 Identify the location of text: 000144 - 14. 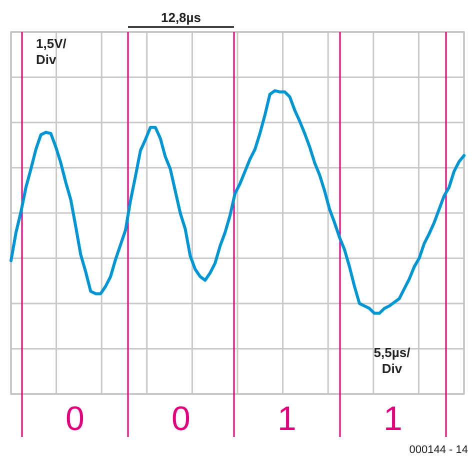
(438, 450).